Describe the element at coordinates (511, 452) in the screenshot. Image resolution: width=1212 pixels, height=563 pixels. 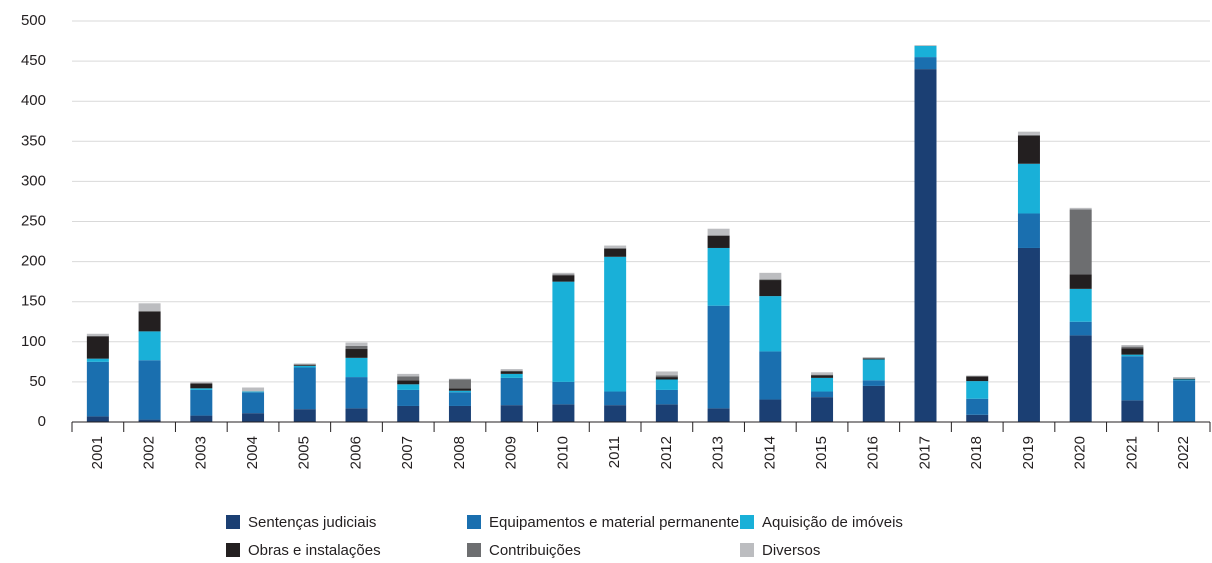
I see `x-tick-label: 2009` at that location.